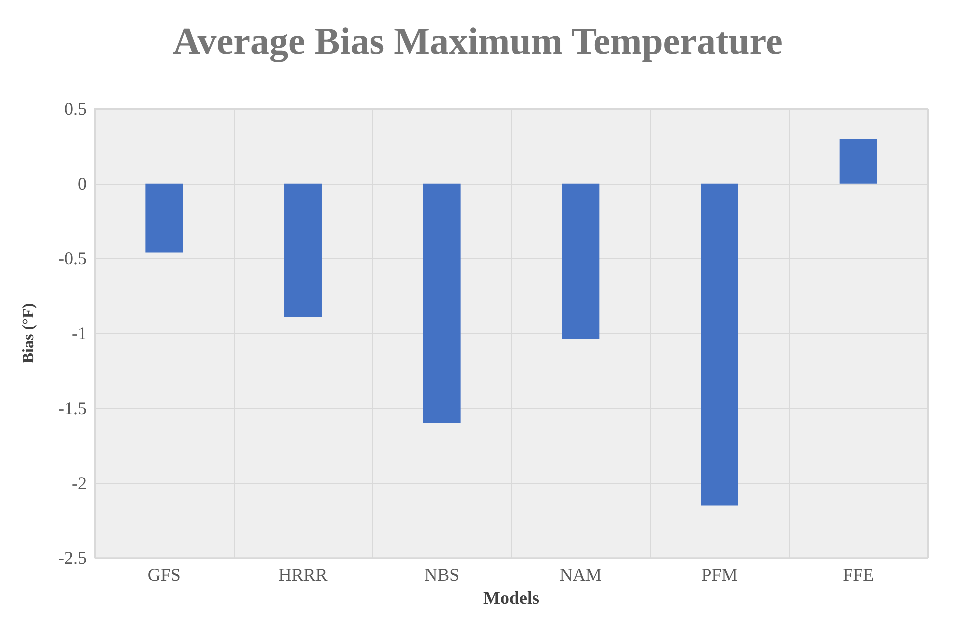 This screenshot has width=959, height=624. Describe the element at coordinates (79, 483) in the screenshot. I see `y-tick-label: -2` at that location.